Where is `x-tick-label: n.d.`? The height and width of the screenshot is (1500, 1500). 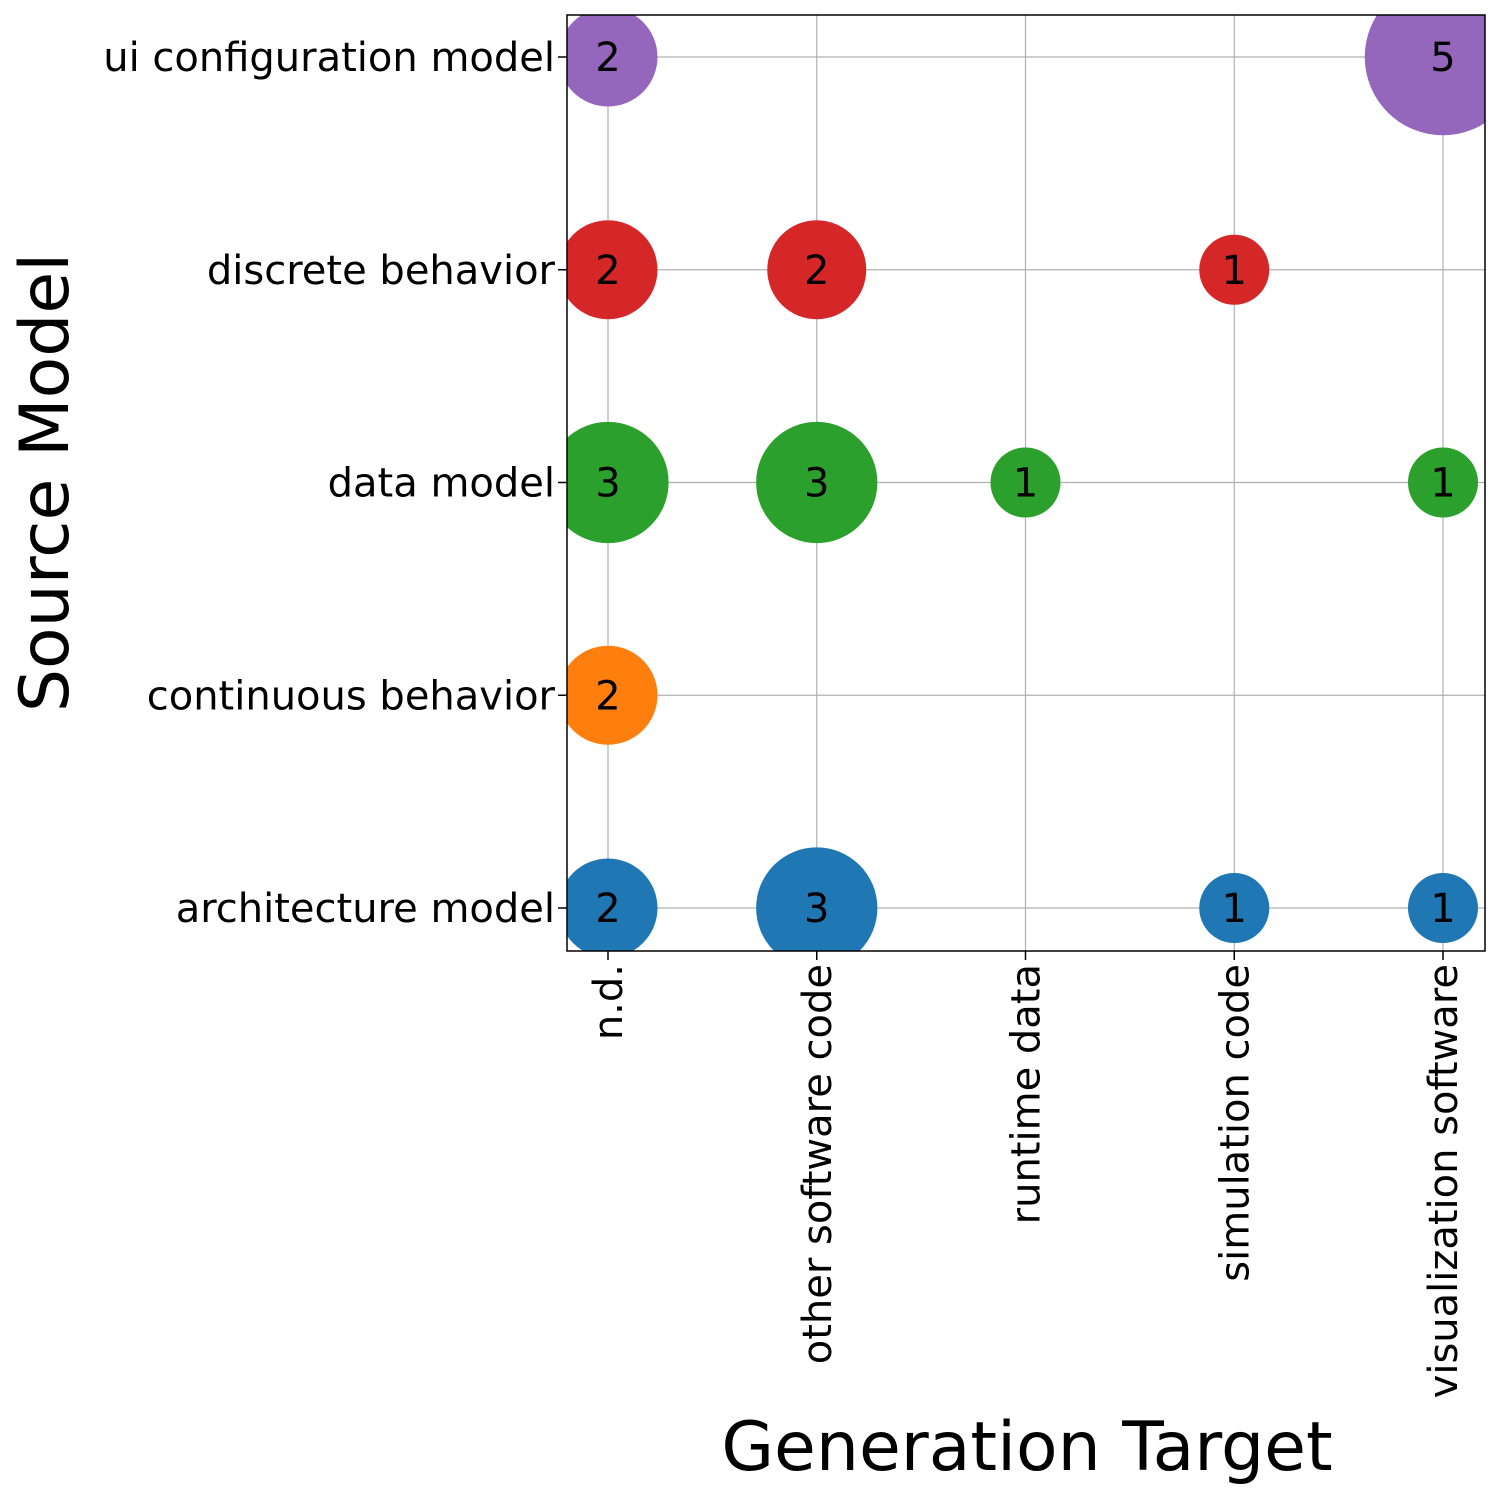
x-tick-label: n.d. is located at coordinates (609, 1002).